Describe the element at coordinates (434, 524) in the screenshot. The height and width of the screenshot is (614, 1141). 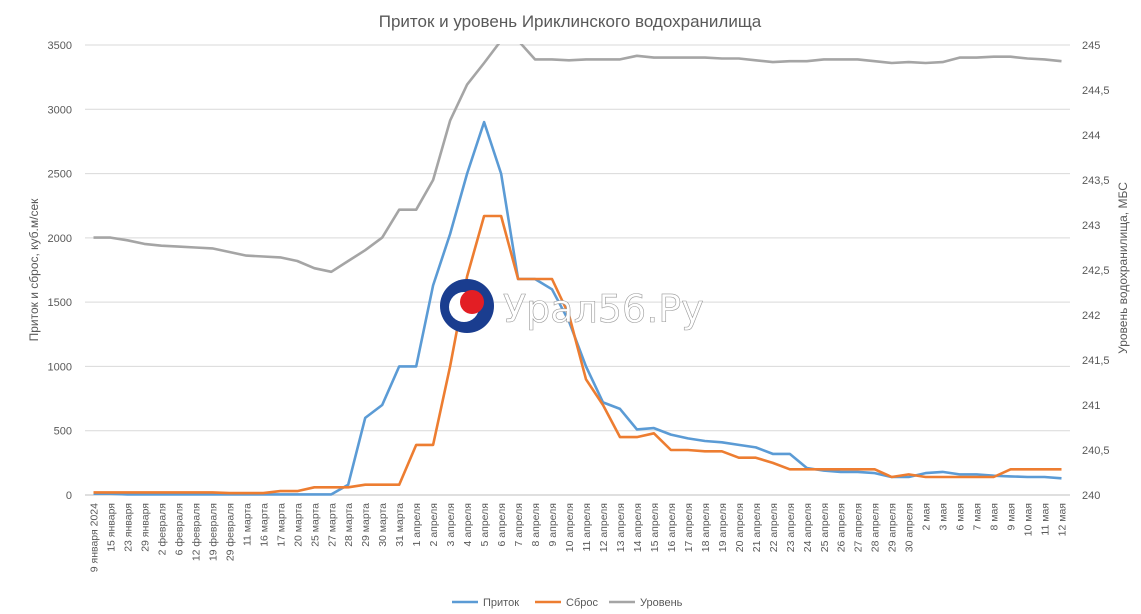
I see `x-tick-label: 2 апреля` at that location.